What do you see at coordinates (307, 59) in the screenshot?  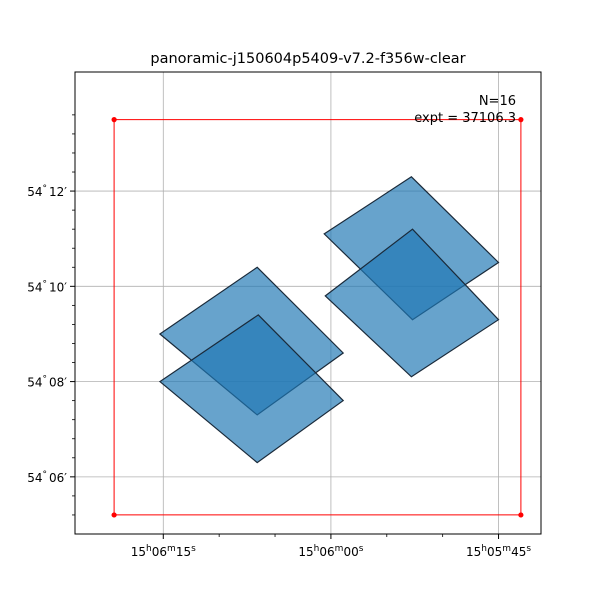 I see `chart-title: panoramic-j150604p5409-v7.2-f356w-clear` at bounding box center [307, 59].